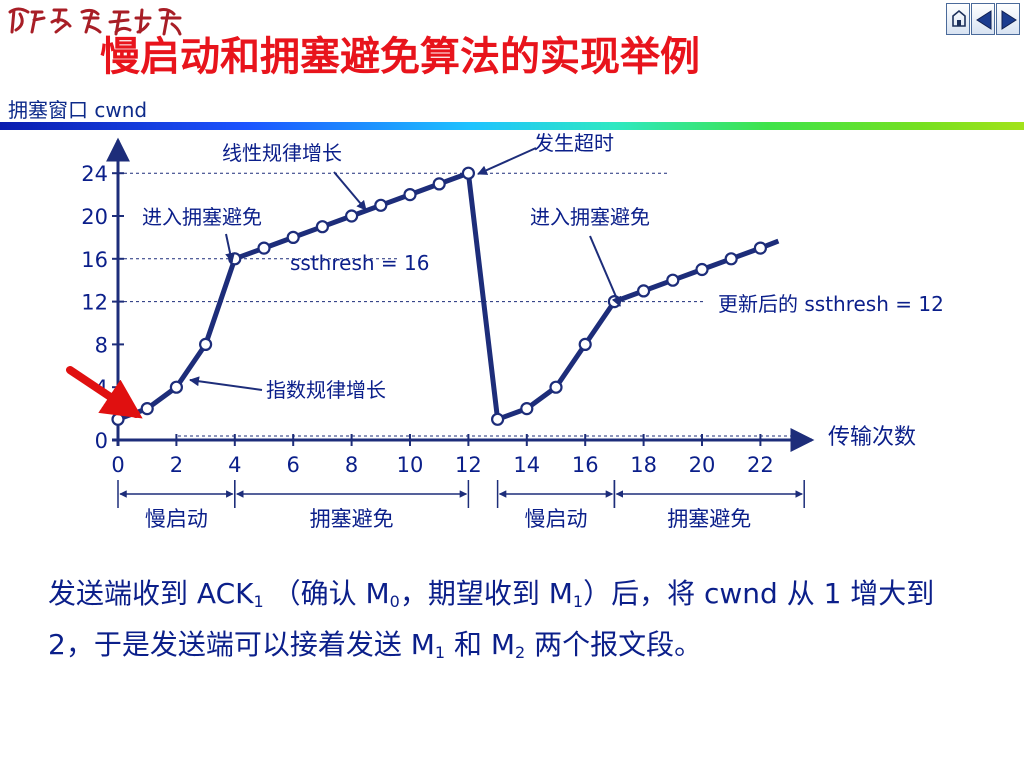 Image resolution: width=1024 pixels, height=768 pixels. I want to click on linear-growth-label: 线性规律增长, so click(282, 153).